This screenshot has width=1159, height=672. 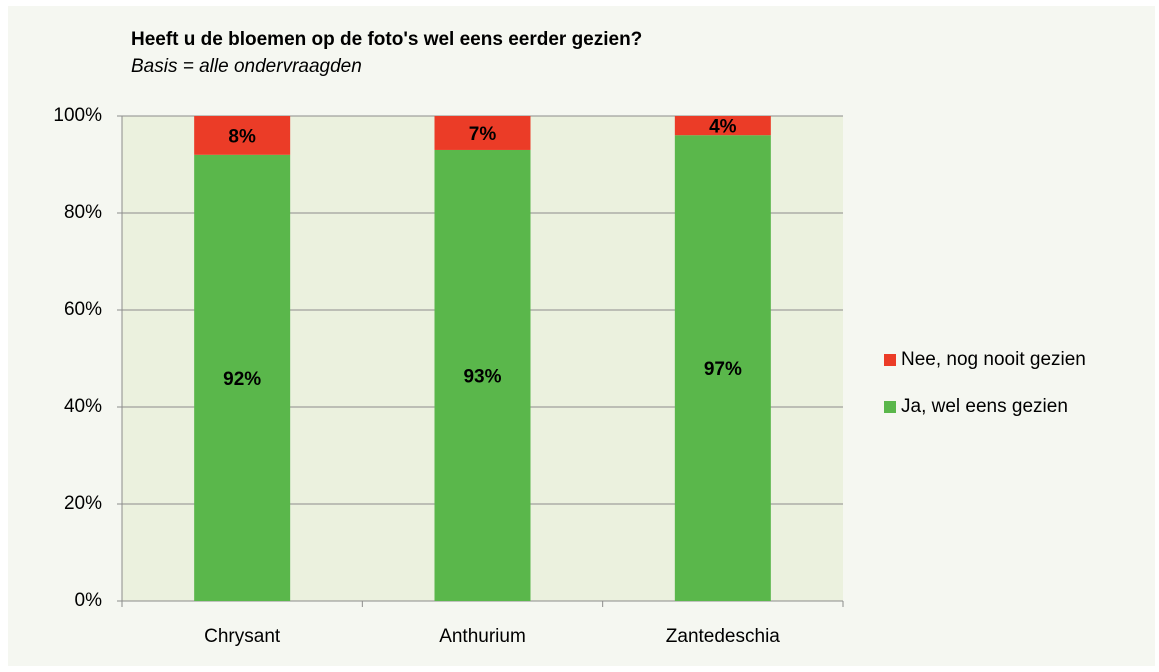 I want to click on data-label: 92%, so click(x=242, y=379).